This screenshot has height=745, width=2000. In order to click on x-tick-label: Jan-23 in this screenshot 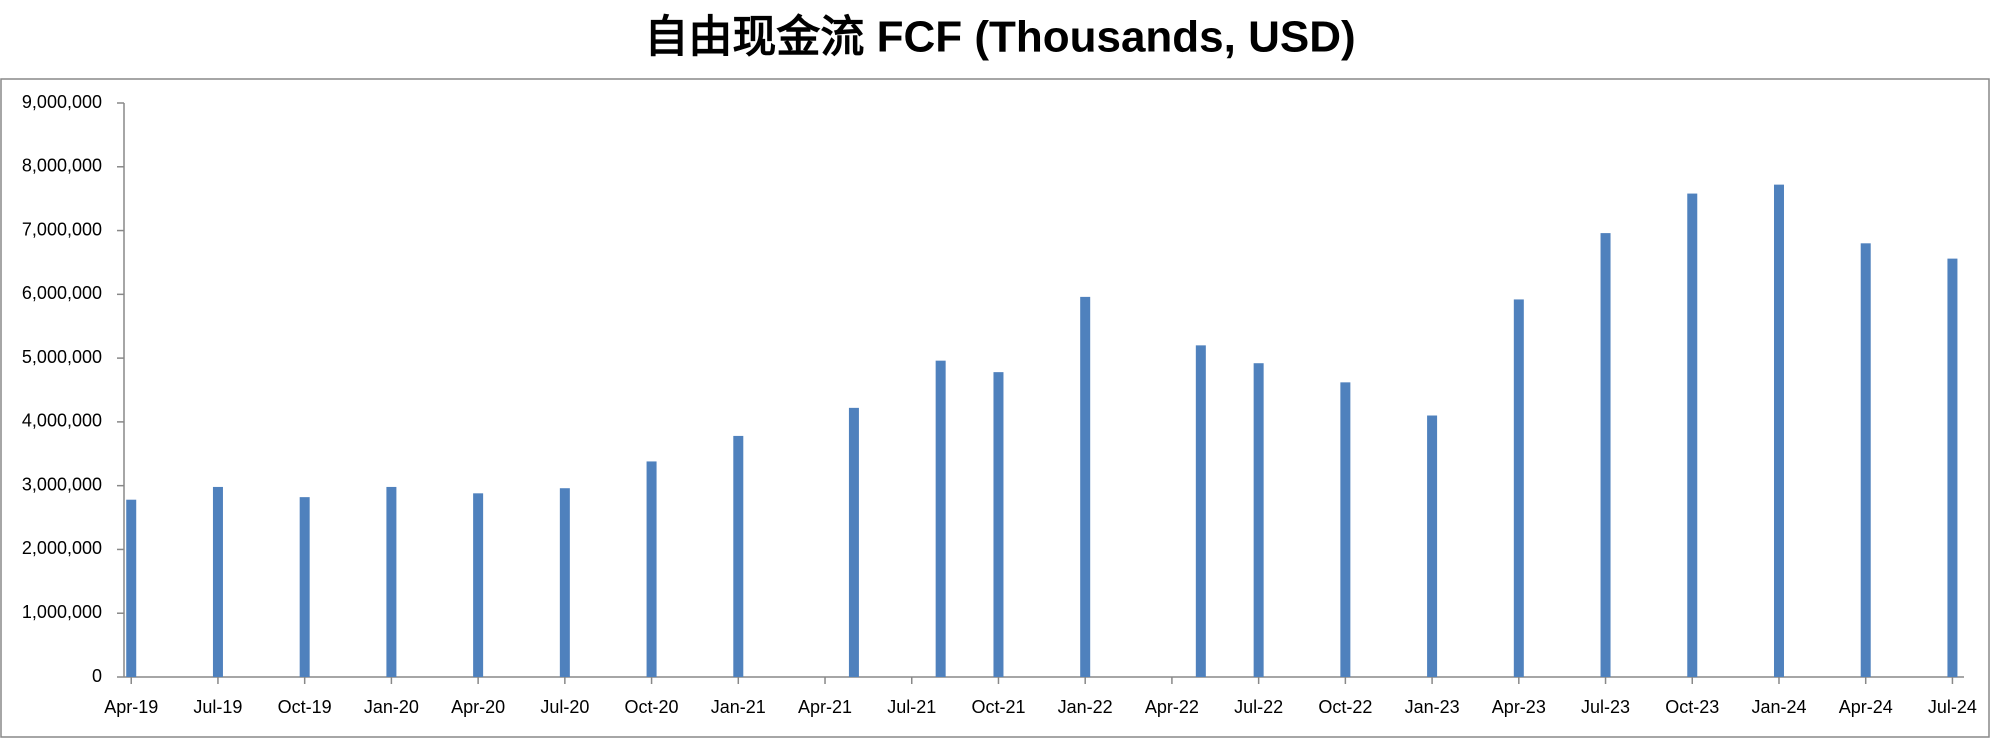, I will do `click(1432, 707)`.